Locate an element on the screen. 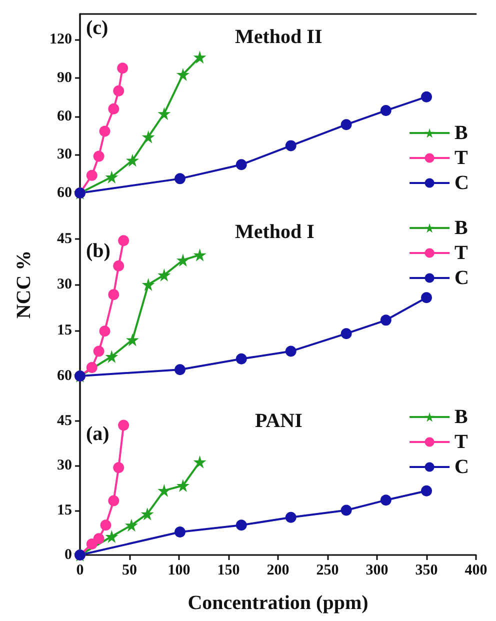 The width and height of the screenshot is (496, 621). x-tick-label: 0 is located at coordinates (80, 570).